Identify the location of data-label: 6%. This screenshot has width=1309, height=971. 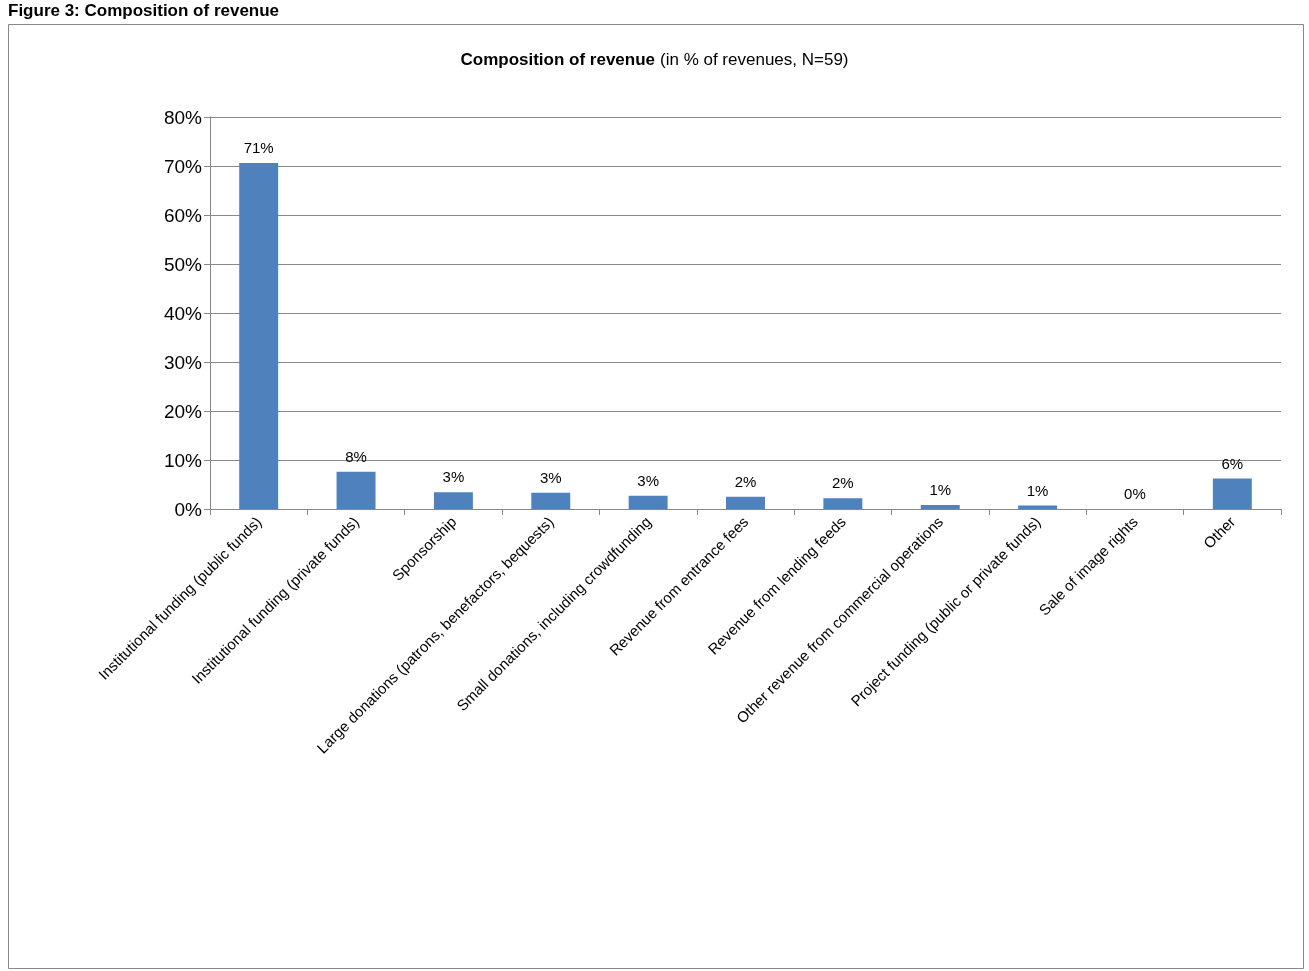
(1232, 463).